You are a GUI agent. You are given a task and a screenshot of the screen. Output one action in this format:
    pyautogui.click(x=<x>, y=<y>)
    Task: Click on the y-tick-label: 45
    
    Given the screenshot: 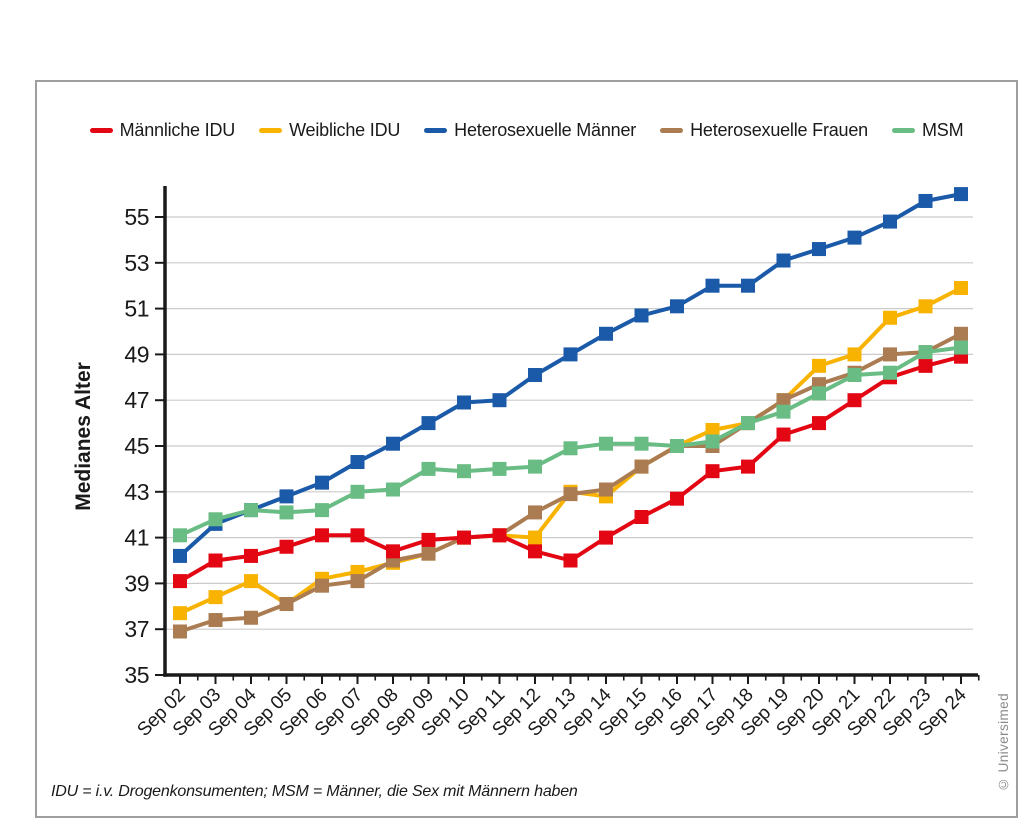 What is the action you would take?
    pyautogui.click(x=136, y=446)
    